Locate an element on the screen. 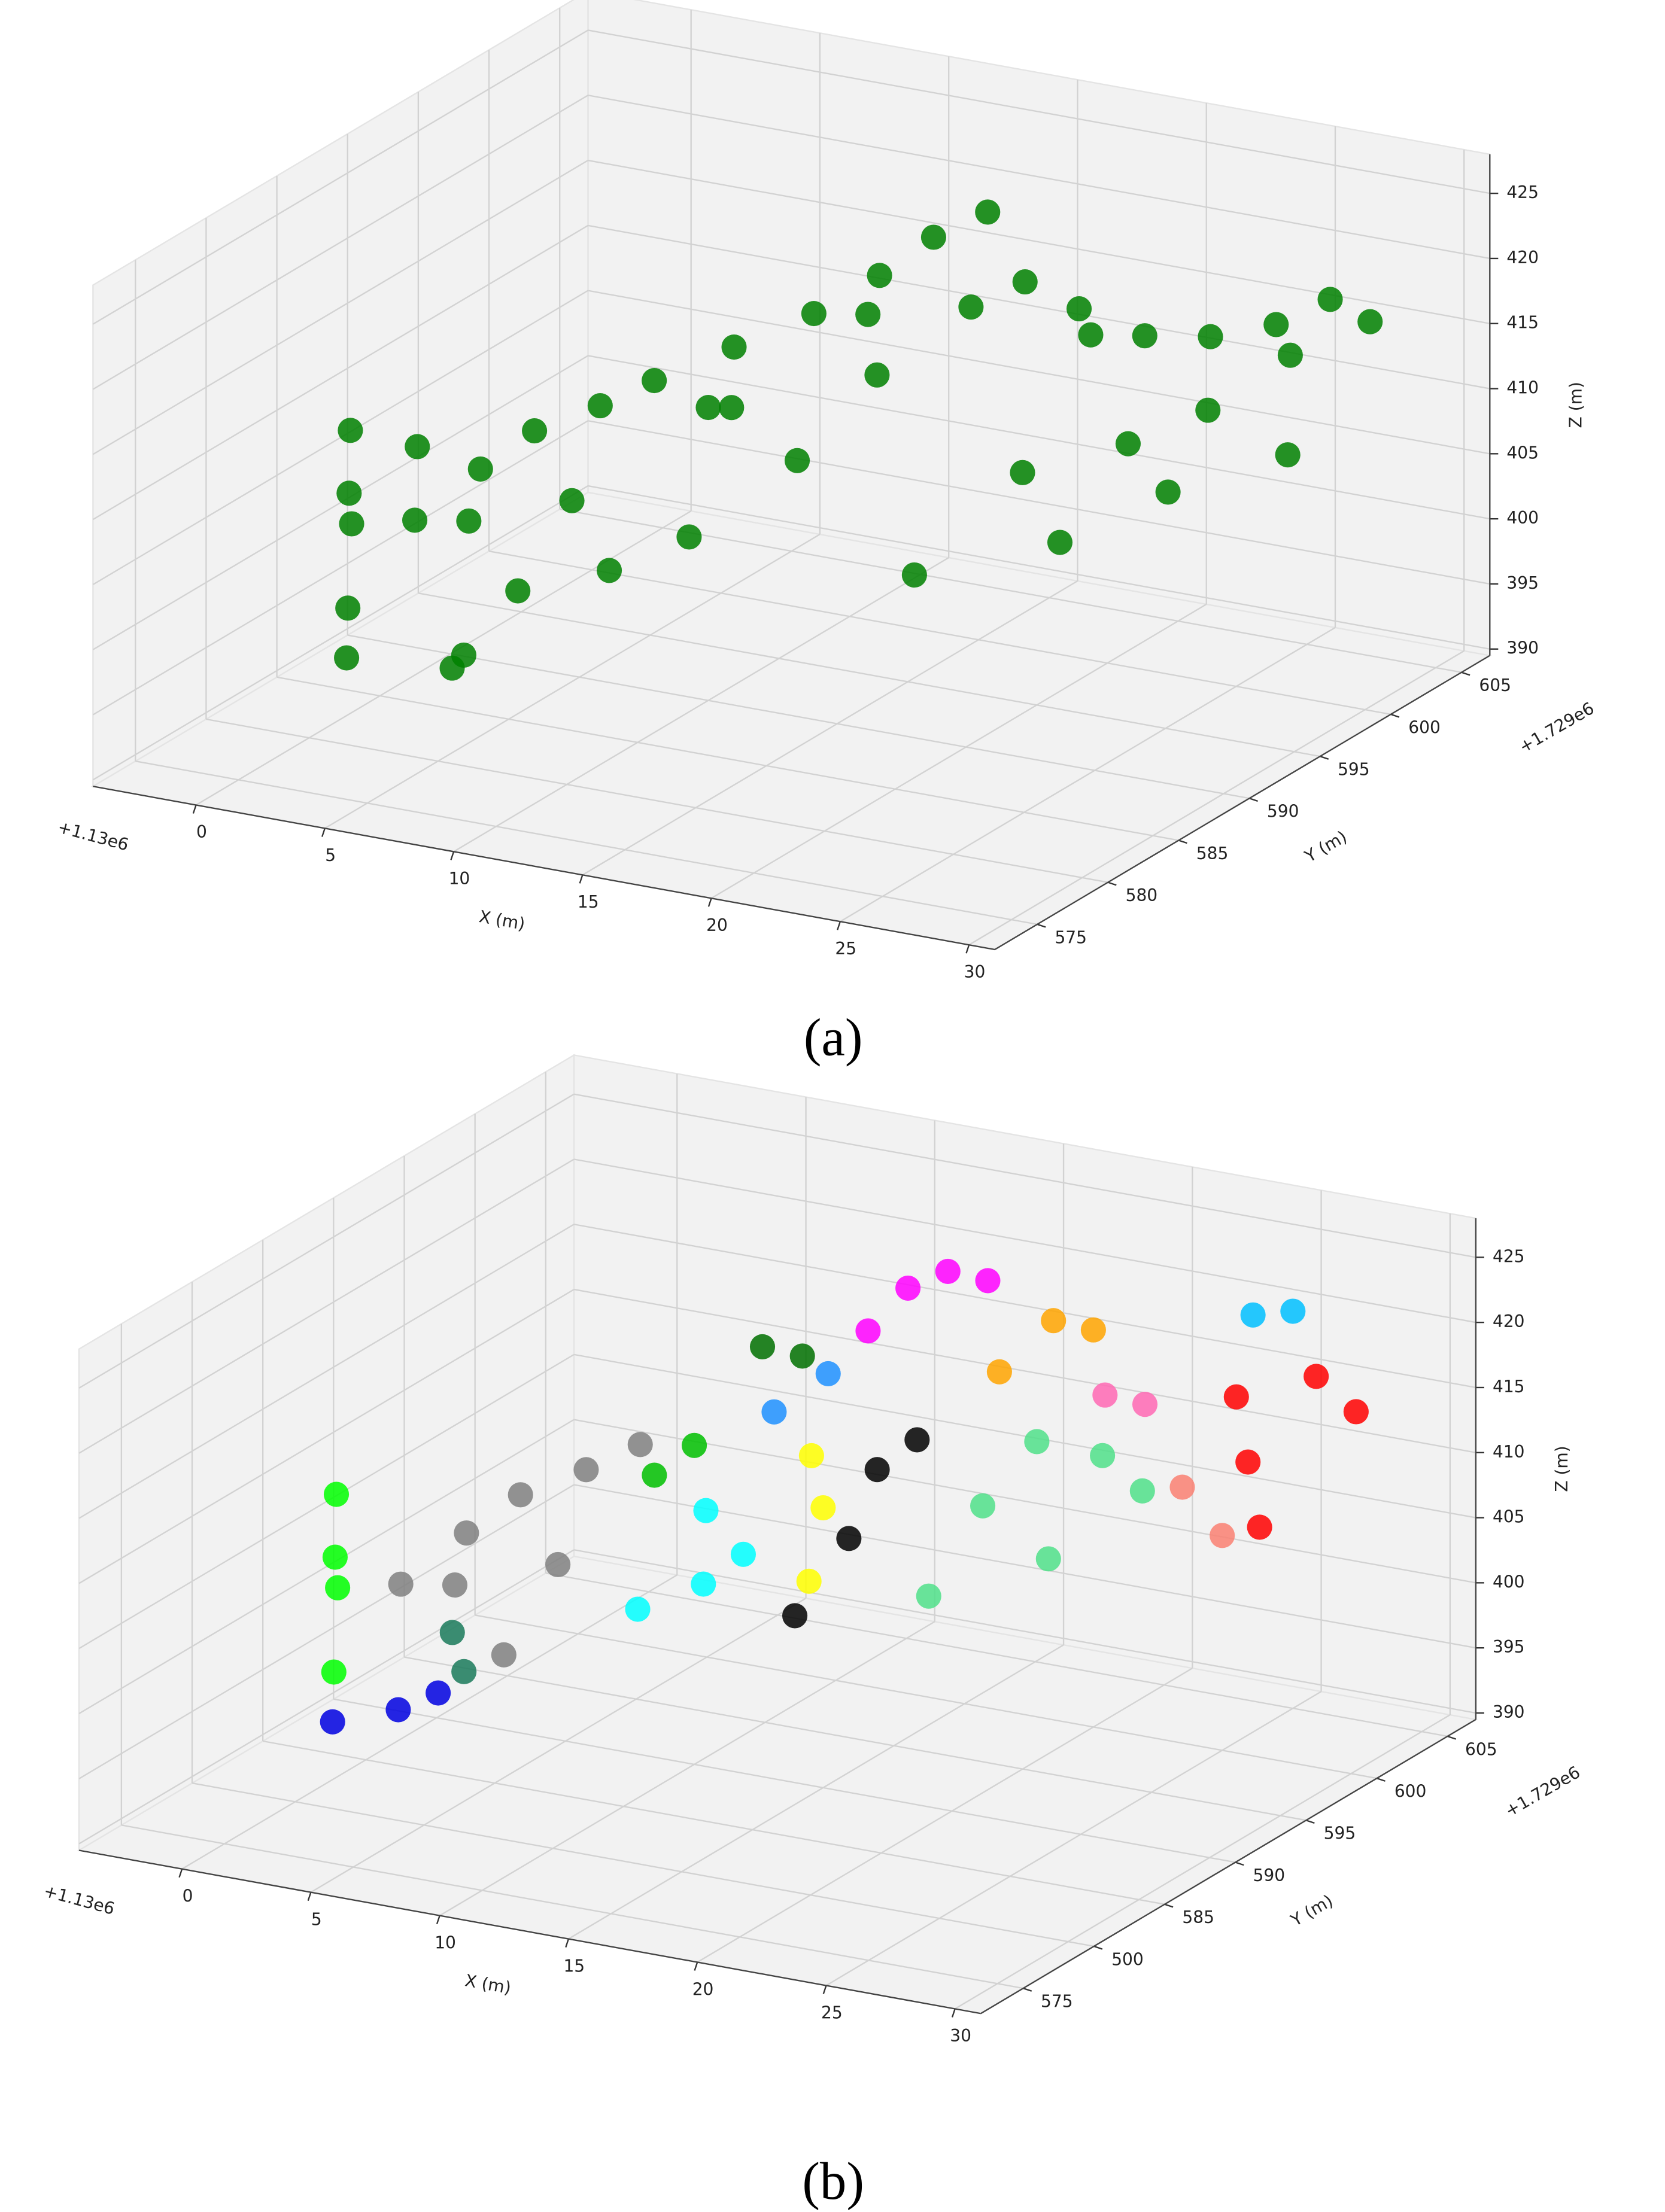 Image resolution: width=1665 pixels, height=2212 pixels. z-tick-label: 420 is located at coordinates (1522, 257).